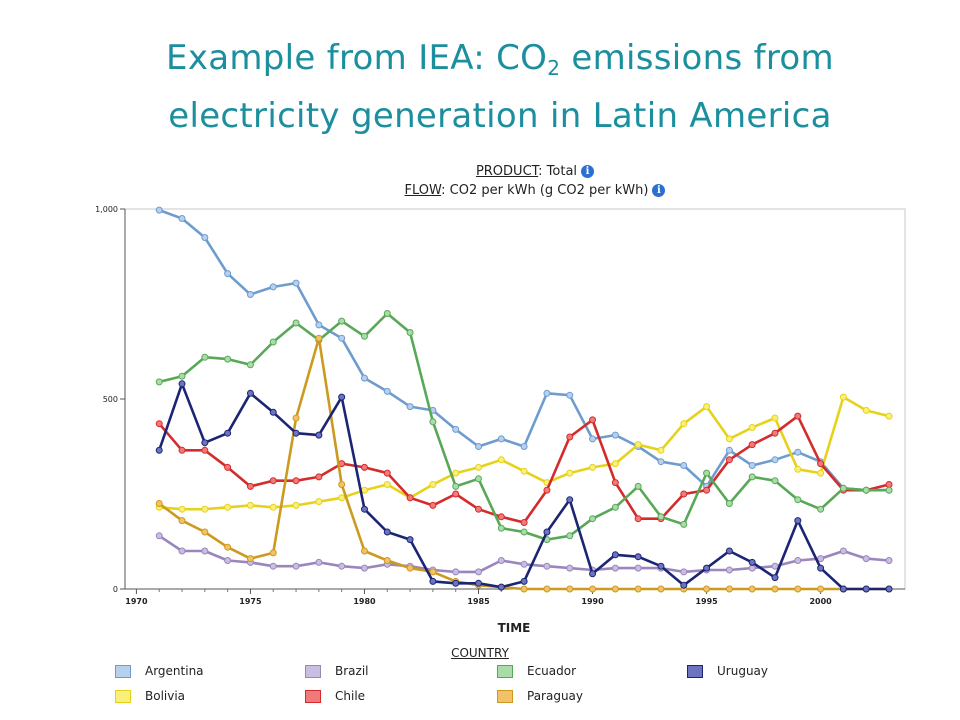 This screenshot has width=960, height=720. What do you see at coordinates (335, 696) in the screenshot?
I see `legend-item-chile: Chile` at bounding box center [335, 696].